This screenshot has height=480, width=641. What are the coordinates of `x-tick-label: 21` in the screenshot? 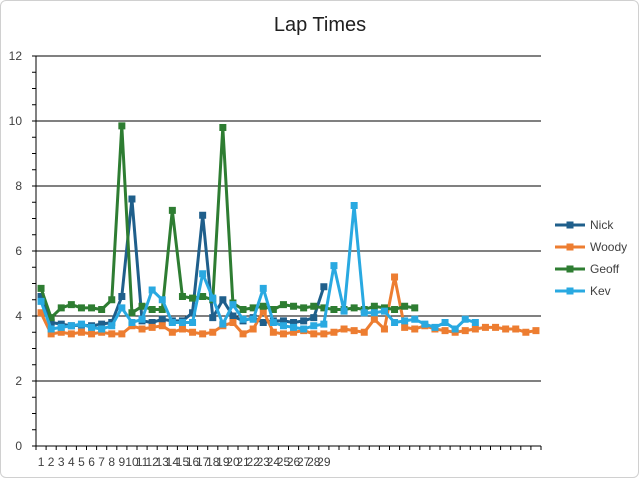 It's located at (243, 462).